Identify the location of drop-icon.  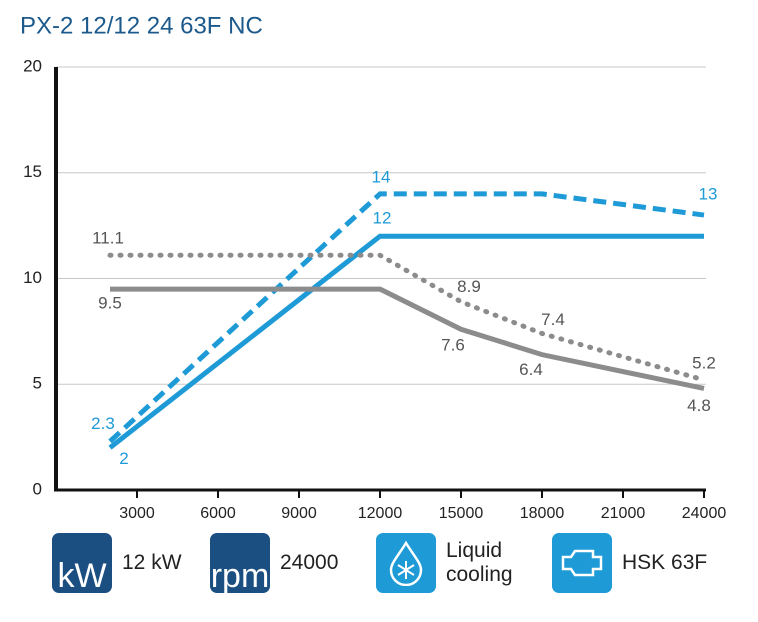
(406, 563).